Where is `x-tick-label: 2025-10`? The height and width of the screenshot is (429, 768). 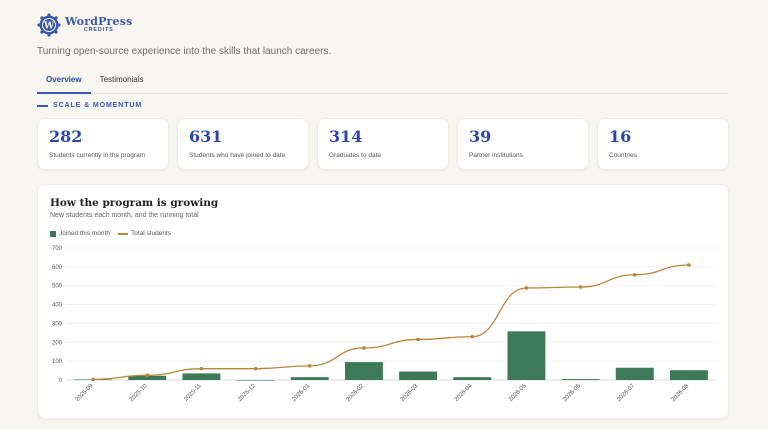 x-tick-label: 2025-10 is located at coordinates (139, 393).